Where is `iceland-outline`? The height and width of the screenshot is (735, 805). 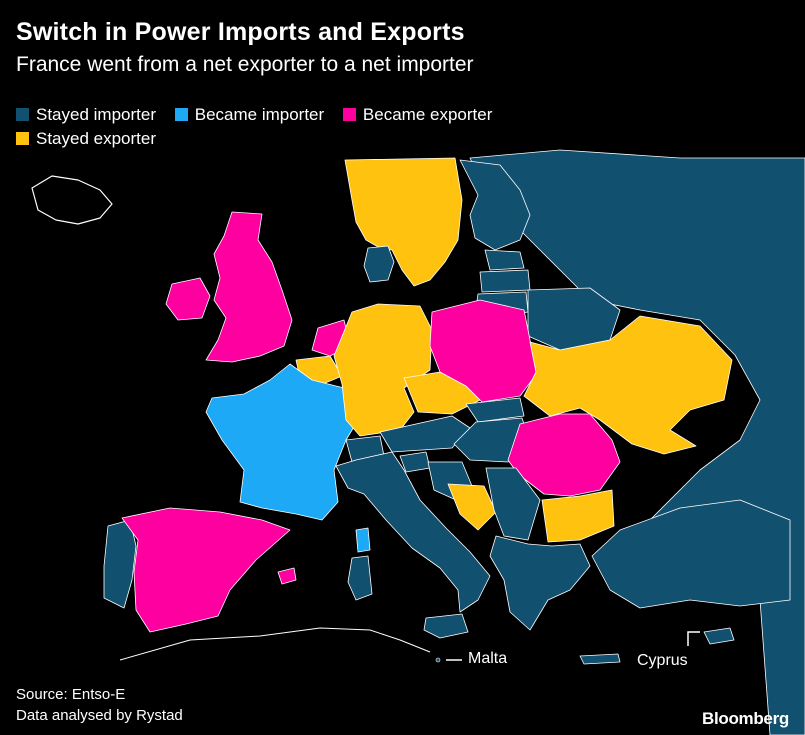 iceland-outline is located at coordinates (72, 200).